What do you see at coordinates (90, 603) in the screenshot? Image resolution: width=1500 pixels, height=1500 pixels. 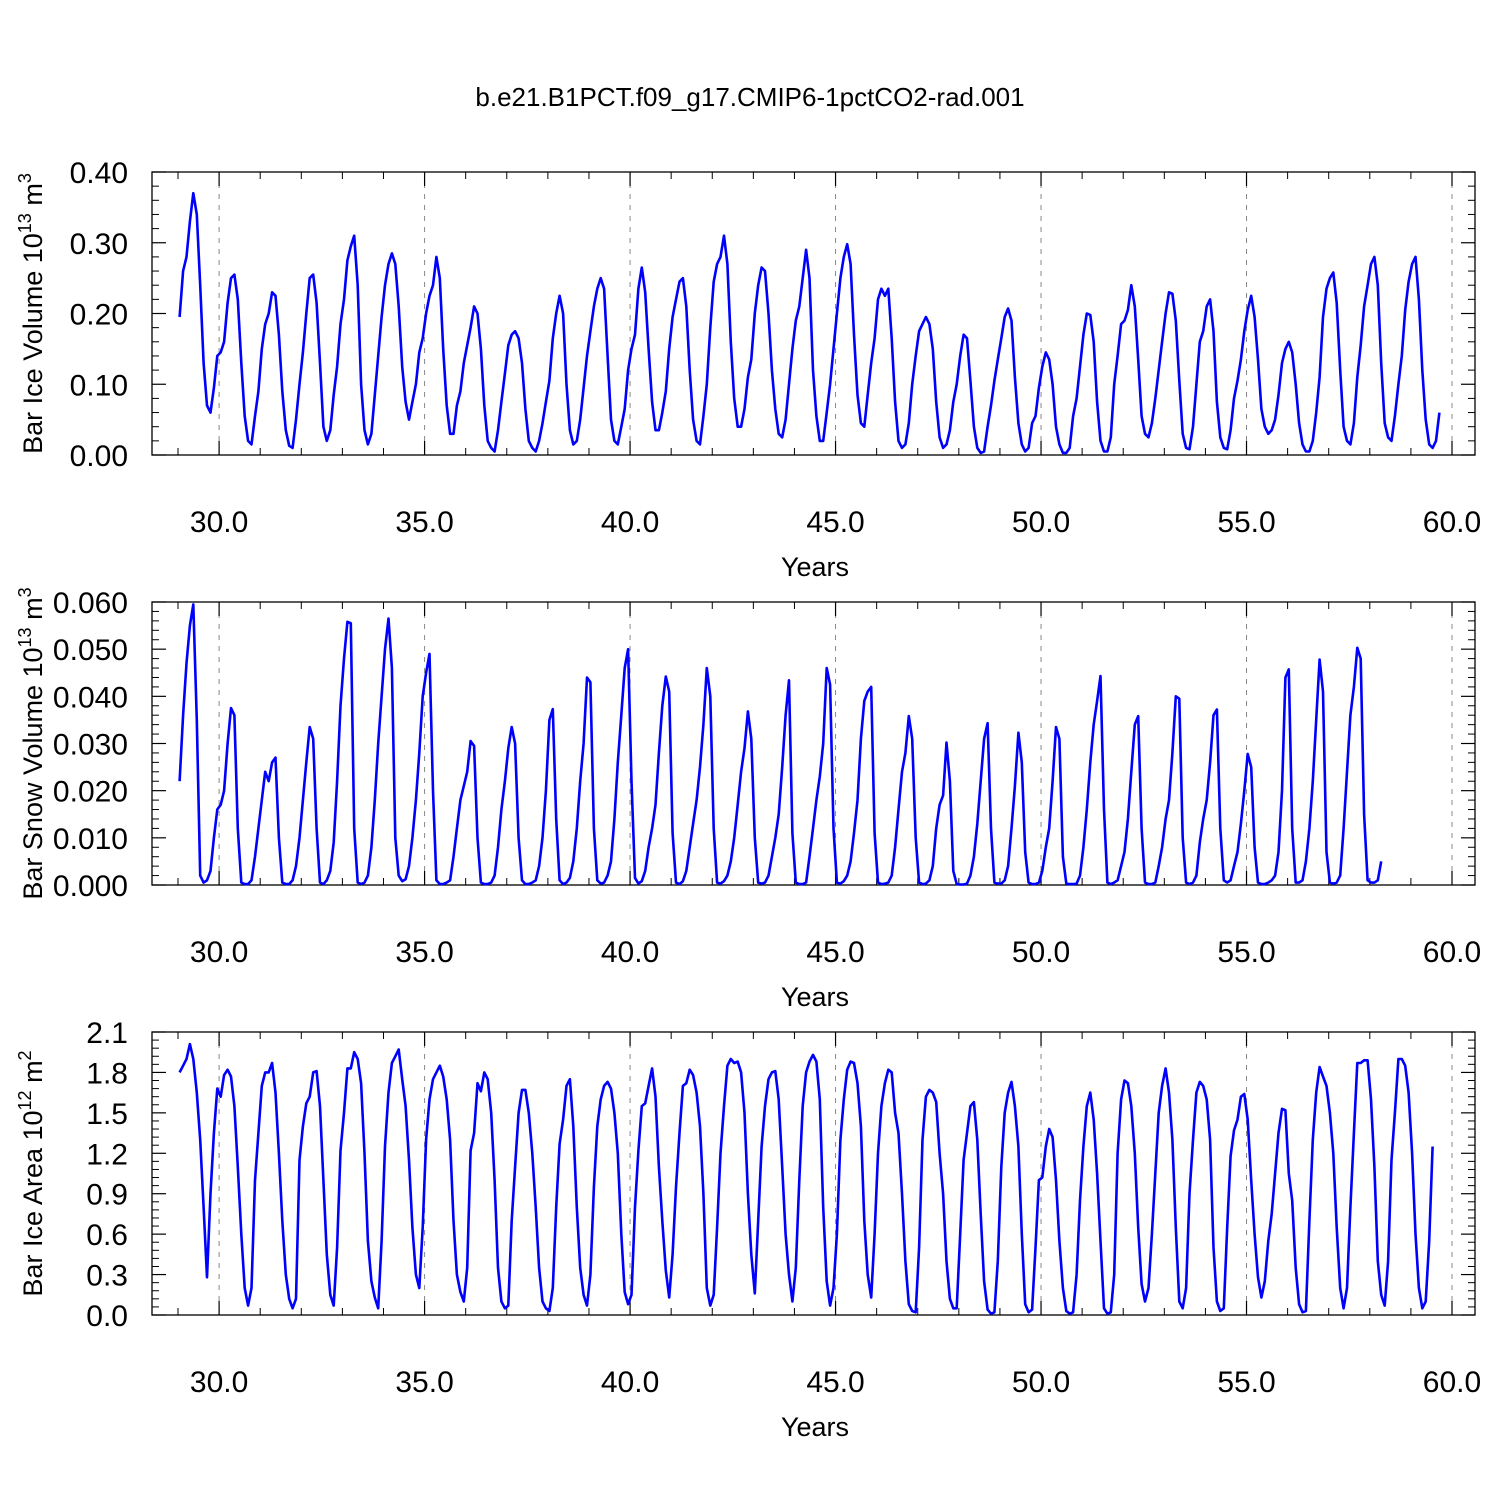 I see `y-tick-label: 0.060` at bounding box center [90, 603].